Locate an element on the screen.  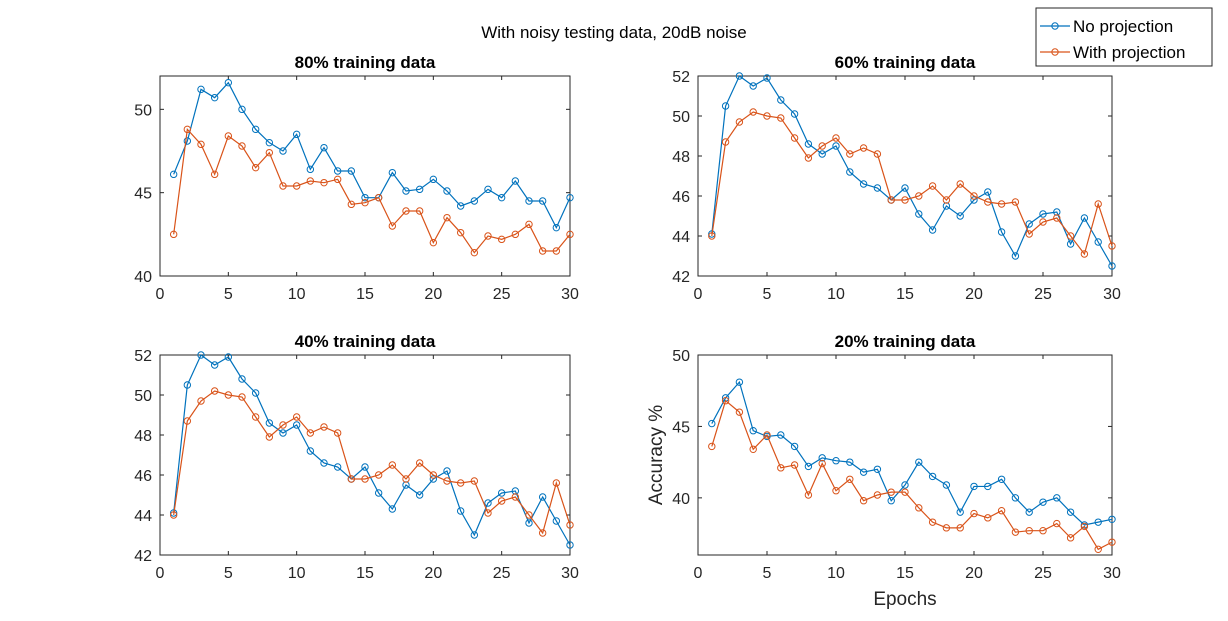
subplot-title: 60% training data is located at coordinates (905, 62).